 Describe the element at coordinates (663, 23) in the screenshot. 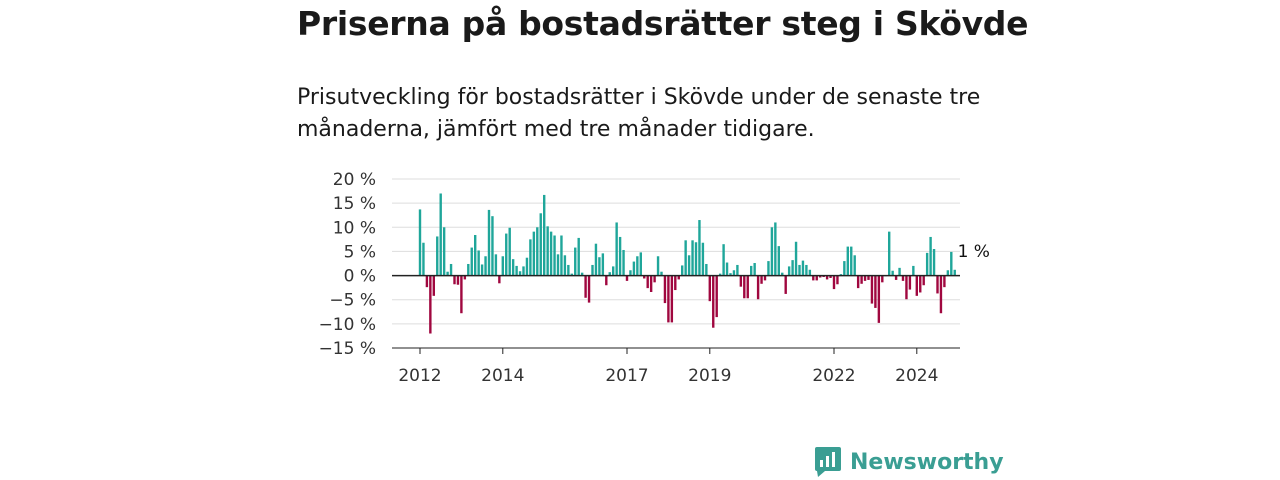

I see `chart-title: Priserna på bostadsrätter steg i Skövde` at that location.